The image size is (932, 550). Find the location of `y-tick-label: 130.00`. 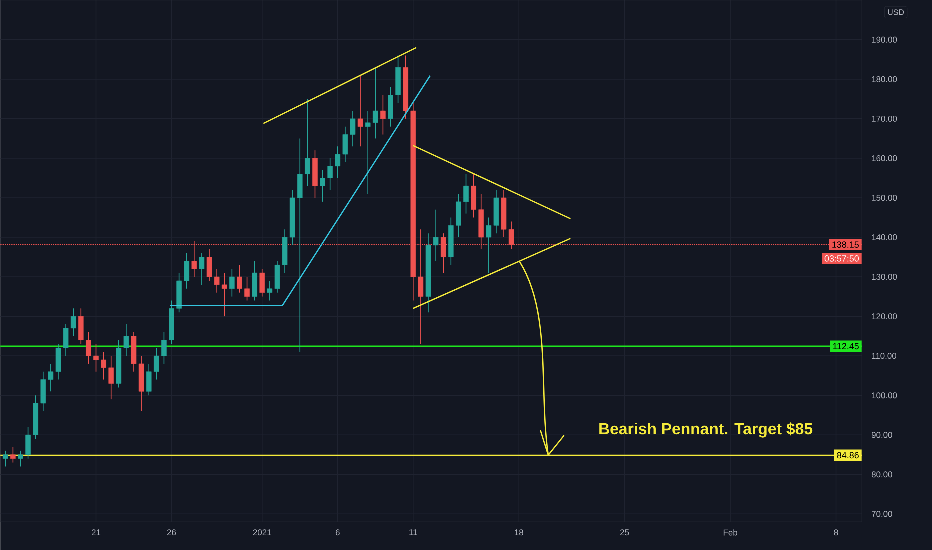

y-tick-label: 130.00 is located at coordinates (885, 277).